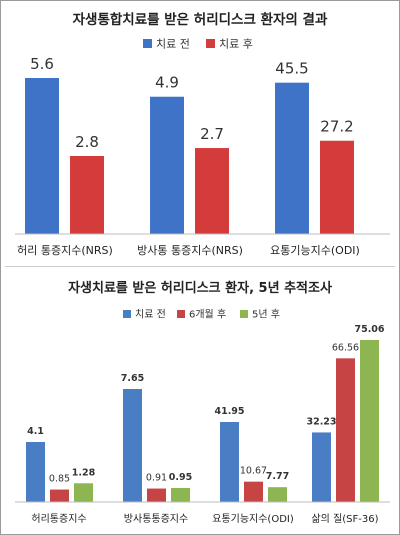  Describe the element at coordinates (229, 411) in the screenshot. I see `data-label: 41.95` at that location.